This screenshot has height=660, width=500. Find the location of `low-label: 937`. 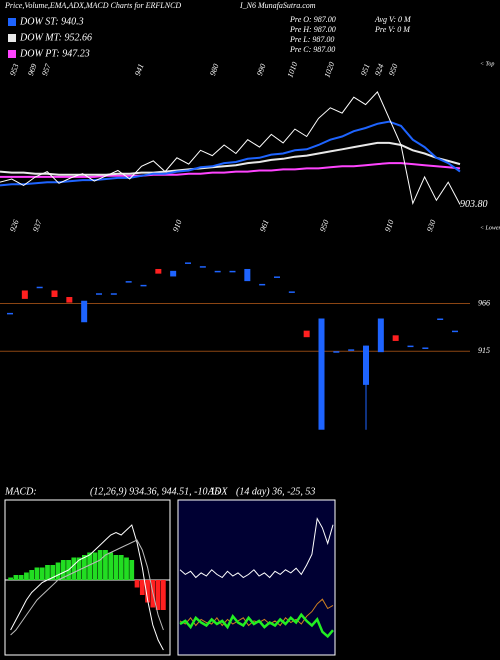

low-label: 937 is located at coordinates (37, 225).